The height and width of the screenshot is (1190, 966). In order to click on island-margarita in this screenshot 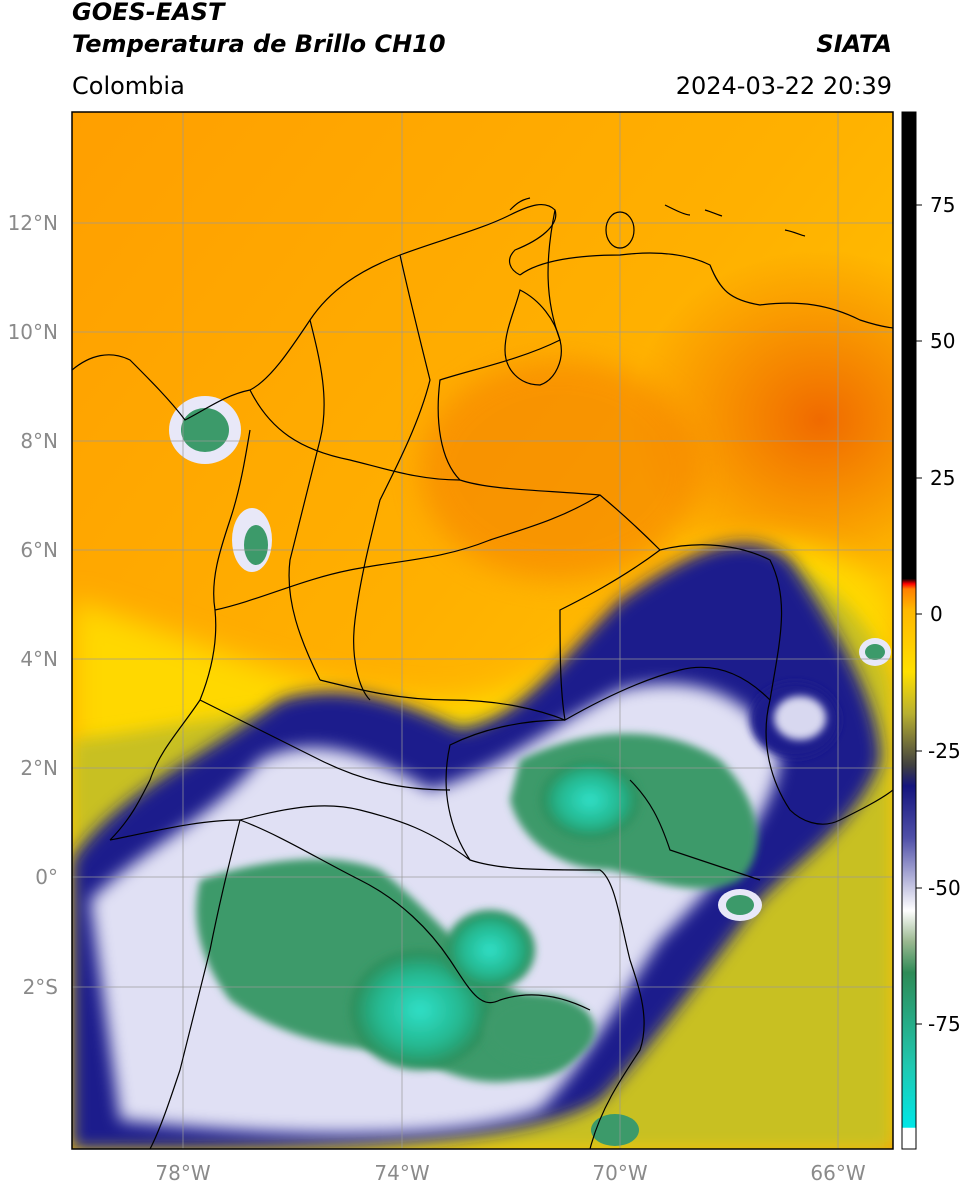, I will do `click(795, 233)`.